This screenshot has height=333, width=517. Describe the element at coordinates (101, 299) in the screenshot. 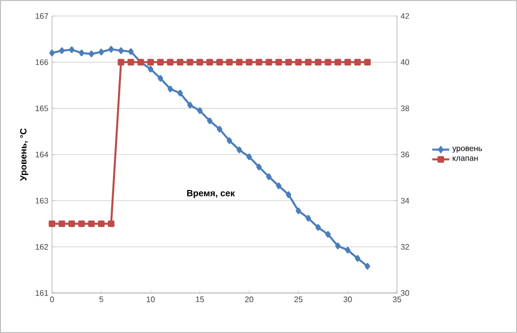

I see `x-tick-label: 5` at that location.